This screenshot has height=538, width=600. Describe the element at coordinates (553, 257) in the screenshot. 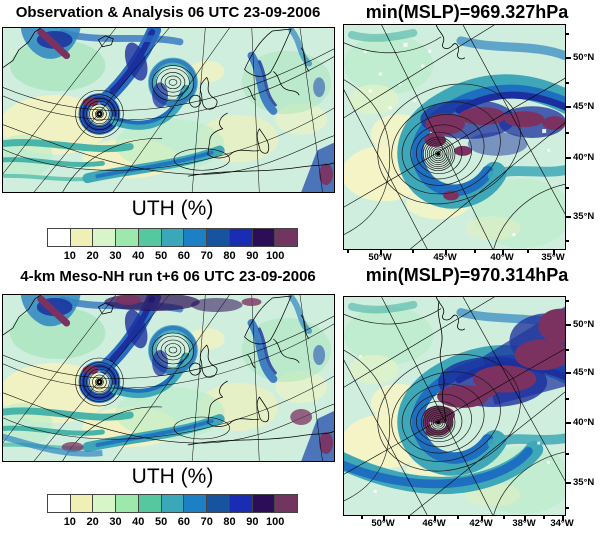

I see `lon-tick-label: 35°W` at that location.